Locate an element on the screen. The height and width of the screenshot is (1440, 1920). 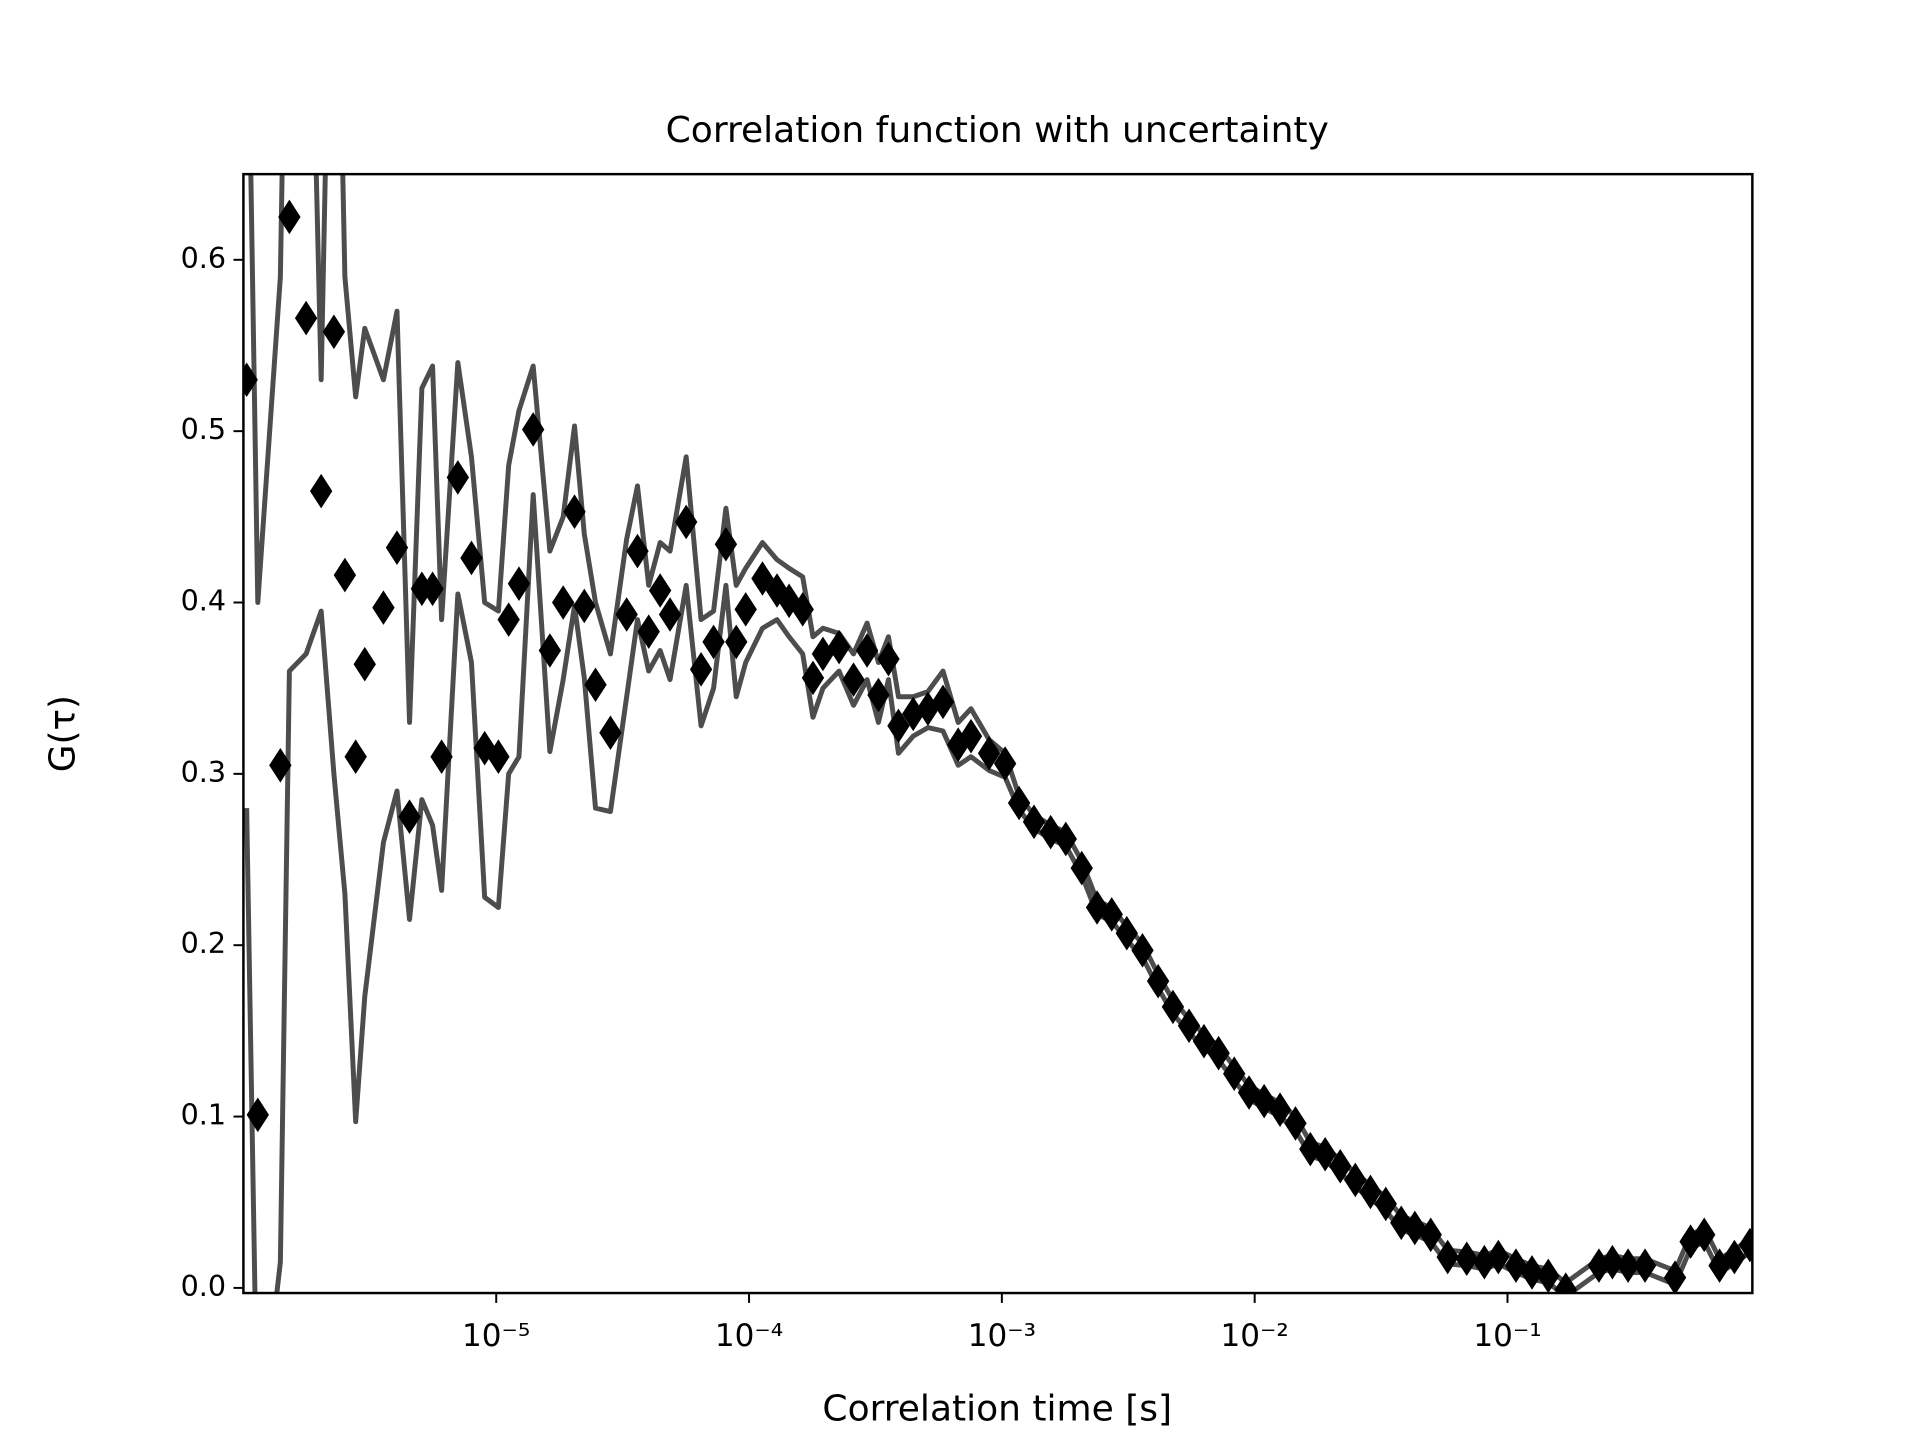
y-tick-label: 0.5 is located at coordinates (203, 429).